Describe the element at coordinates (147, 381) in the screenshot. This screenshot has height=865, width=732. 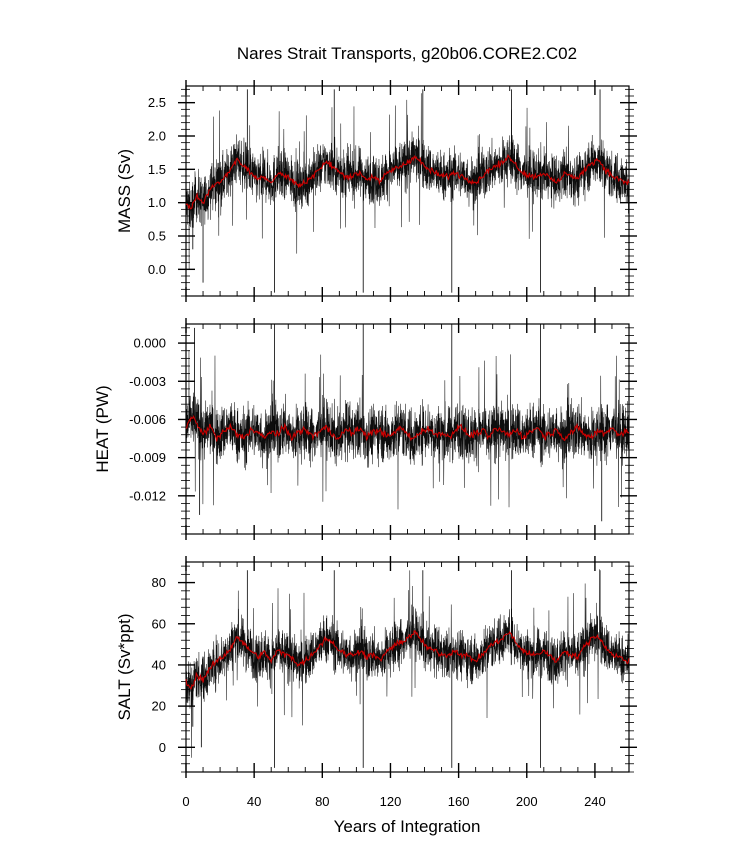
I see `y-tick-label: -0.003` at that location.